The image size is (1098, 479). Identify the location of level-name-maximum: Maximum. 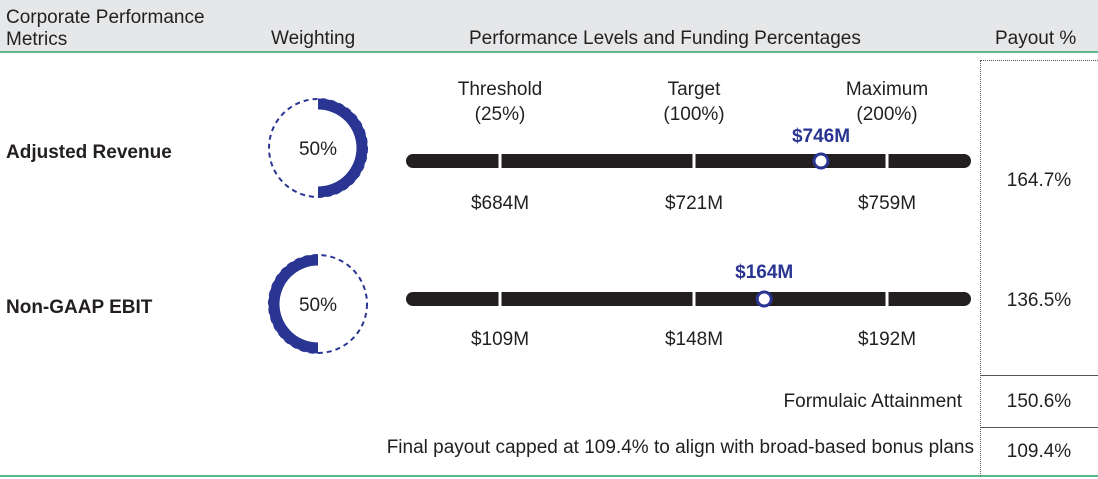
(887, 89).